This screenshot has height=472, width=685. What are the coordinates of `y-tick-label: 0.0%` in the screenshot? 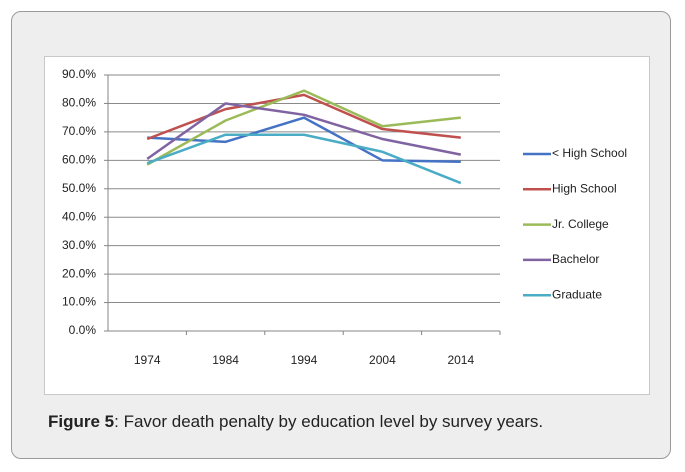 It's located at (83, 330).